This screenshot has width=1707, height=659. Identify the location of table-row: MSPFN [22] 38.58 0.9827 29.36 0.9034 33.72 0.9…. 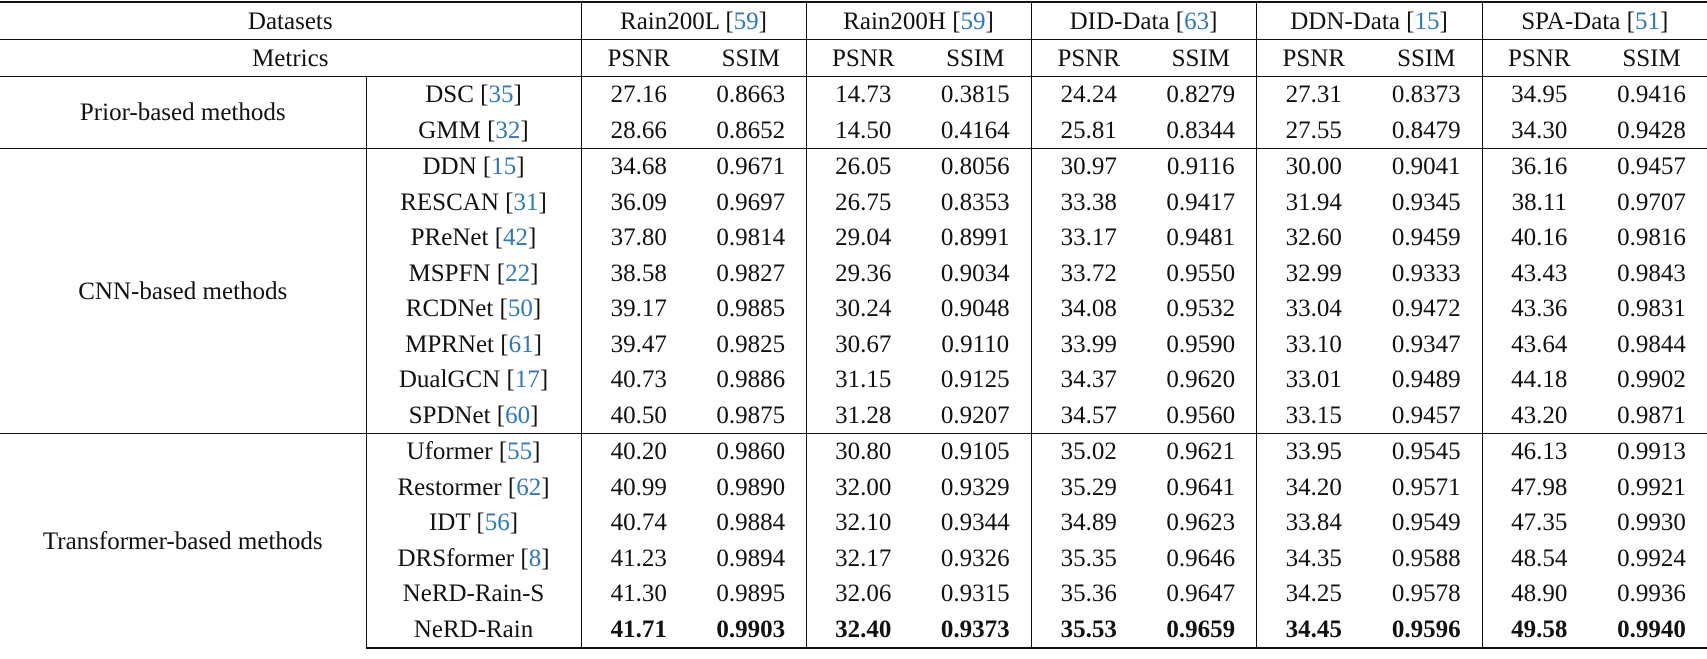
(853, 273).